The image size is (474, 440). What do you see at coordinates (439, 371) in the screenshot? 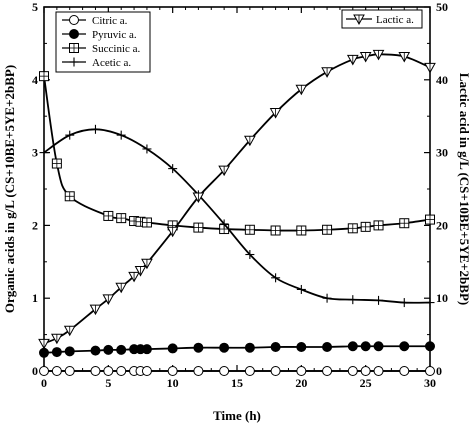
I see `y-tick-label-right: 0` at bounding box center [439, 371].